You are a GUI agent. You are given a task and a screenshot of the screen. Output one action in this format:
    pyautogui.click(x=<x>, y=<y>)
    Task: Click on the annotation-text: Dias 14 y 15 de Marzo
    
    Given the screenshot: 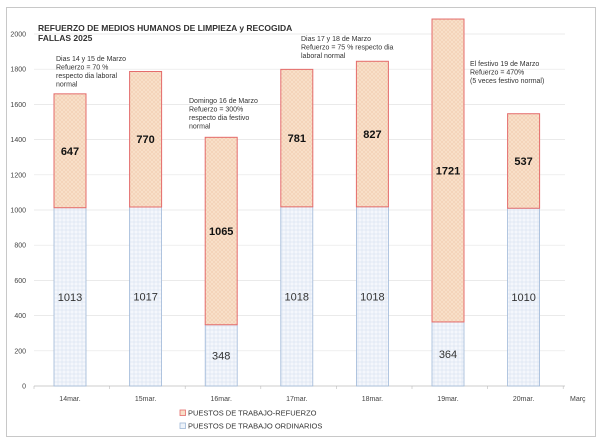 What is the action you would take?
    pyautogui.click(x=91, y=59)
    